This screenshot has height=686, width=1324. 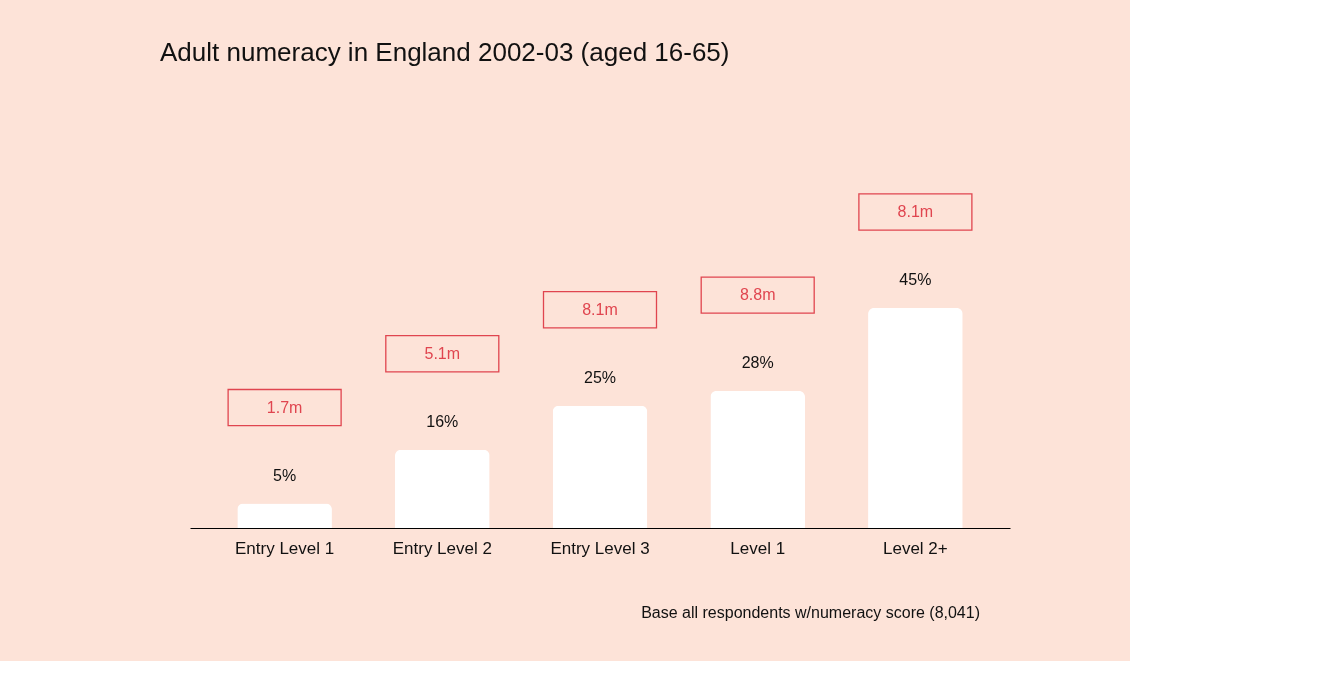 I want to click on text: 8.1m, so click(x=915, y=211).